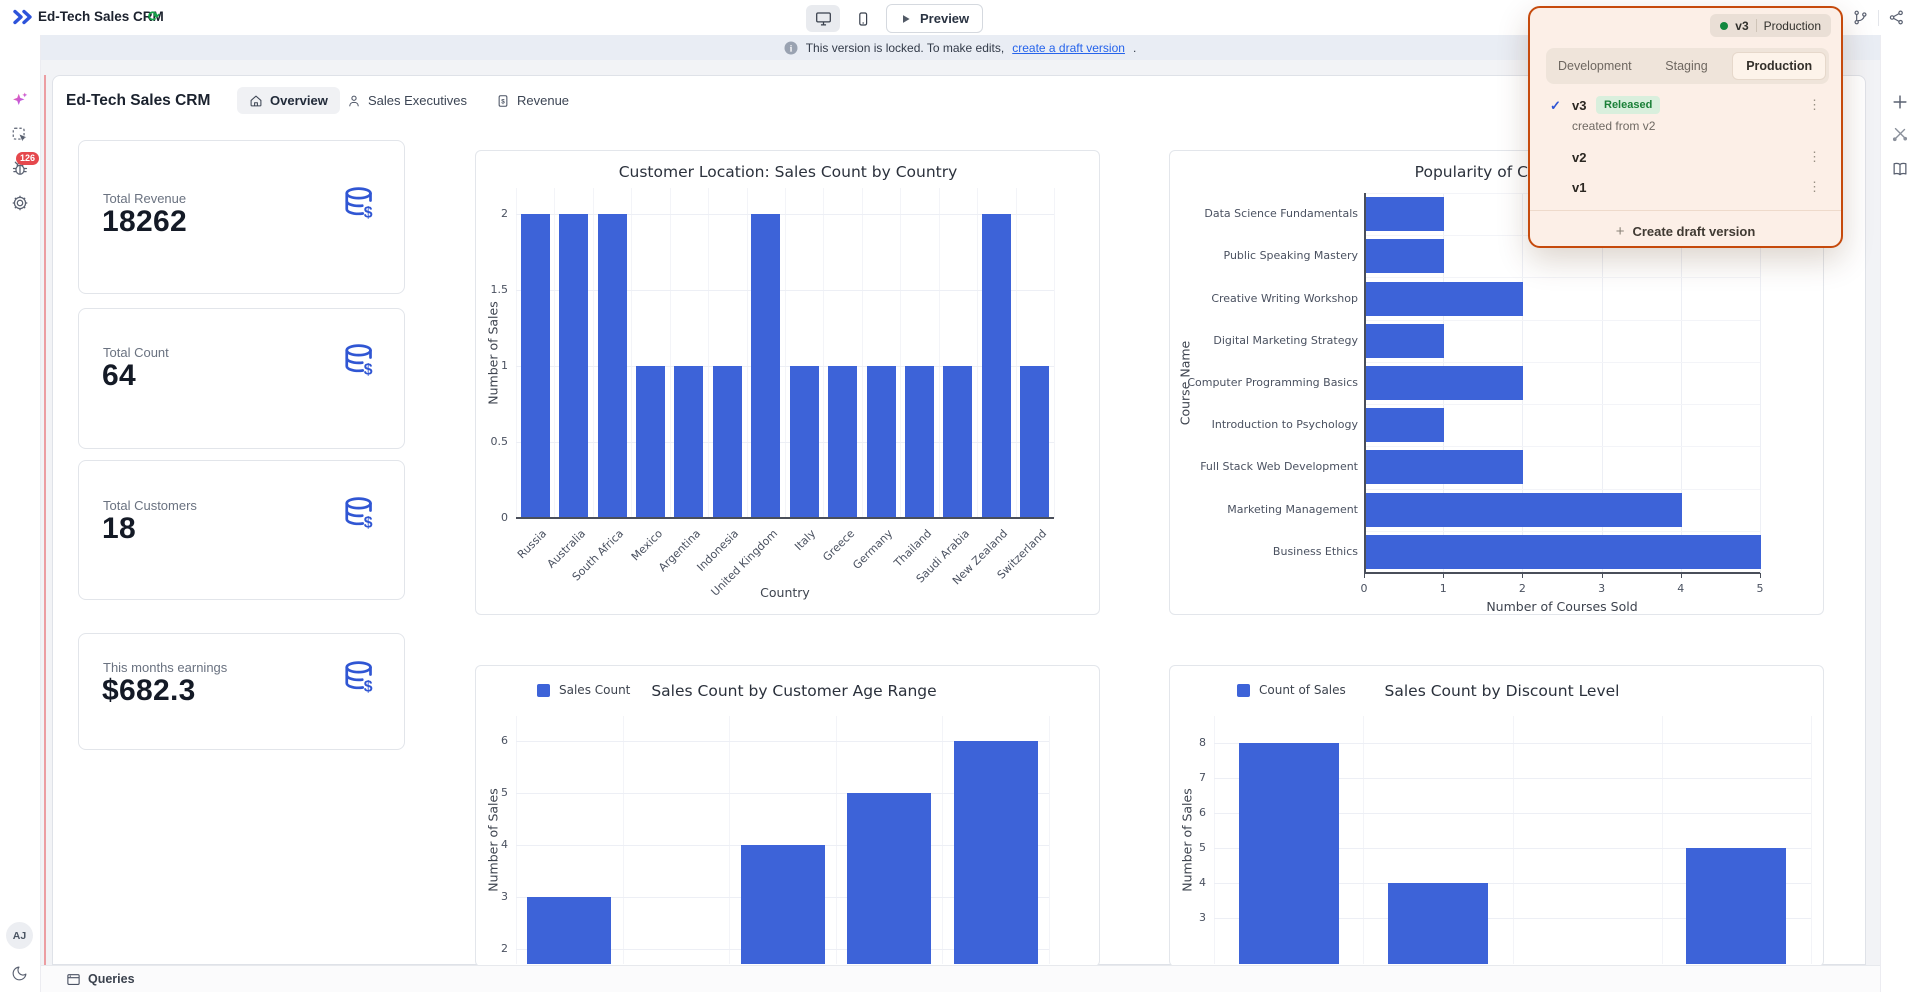  What do you see at coordinates (935, 18) in the screenshot?
I see `preview-button: Preview` at bounding box center [935, 18].